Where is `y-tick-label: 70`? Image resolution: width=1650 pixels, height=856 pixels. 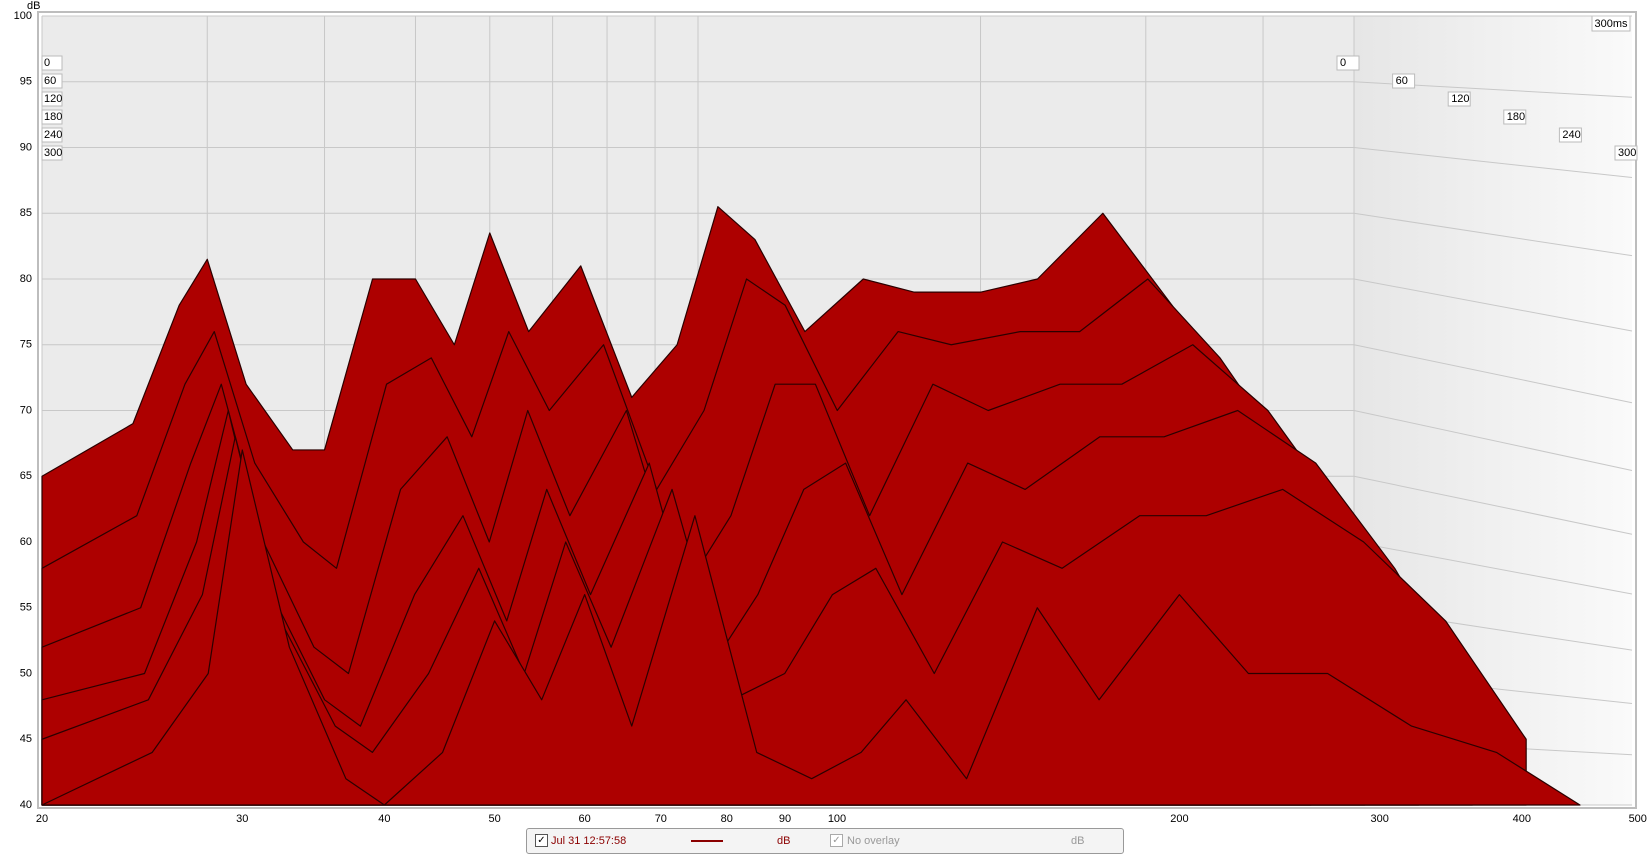
y-tick-label: 70 is located at coordinates (26, 410).